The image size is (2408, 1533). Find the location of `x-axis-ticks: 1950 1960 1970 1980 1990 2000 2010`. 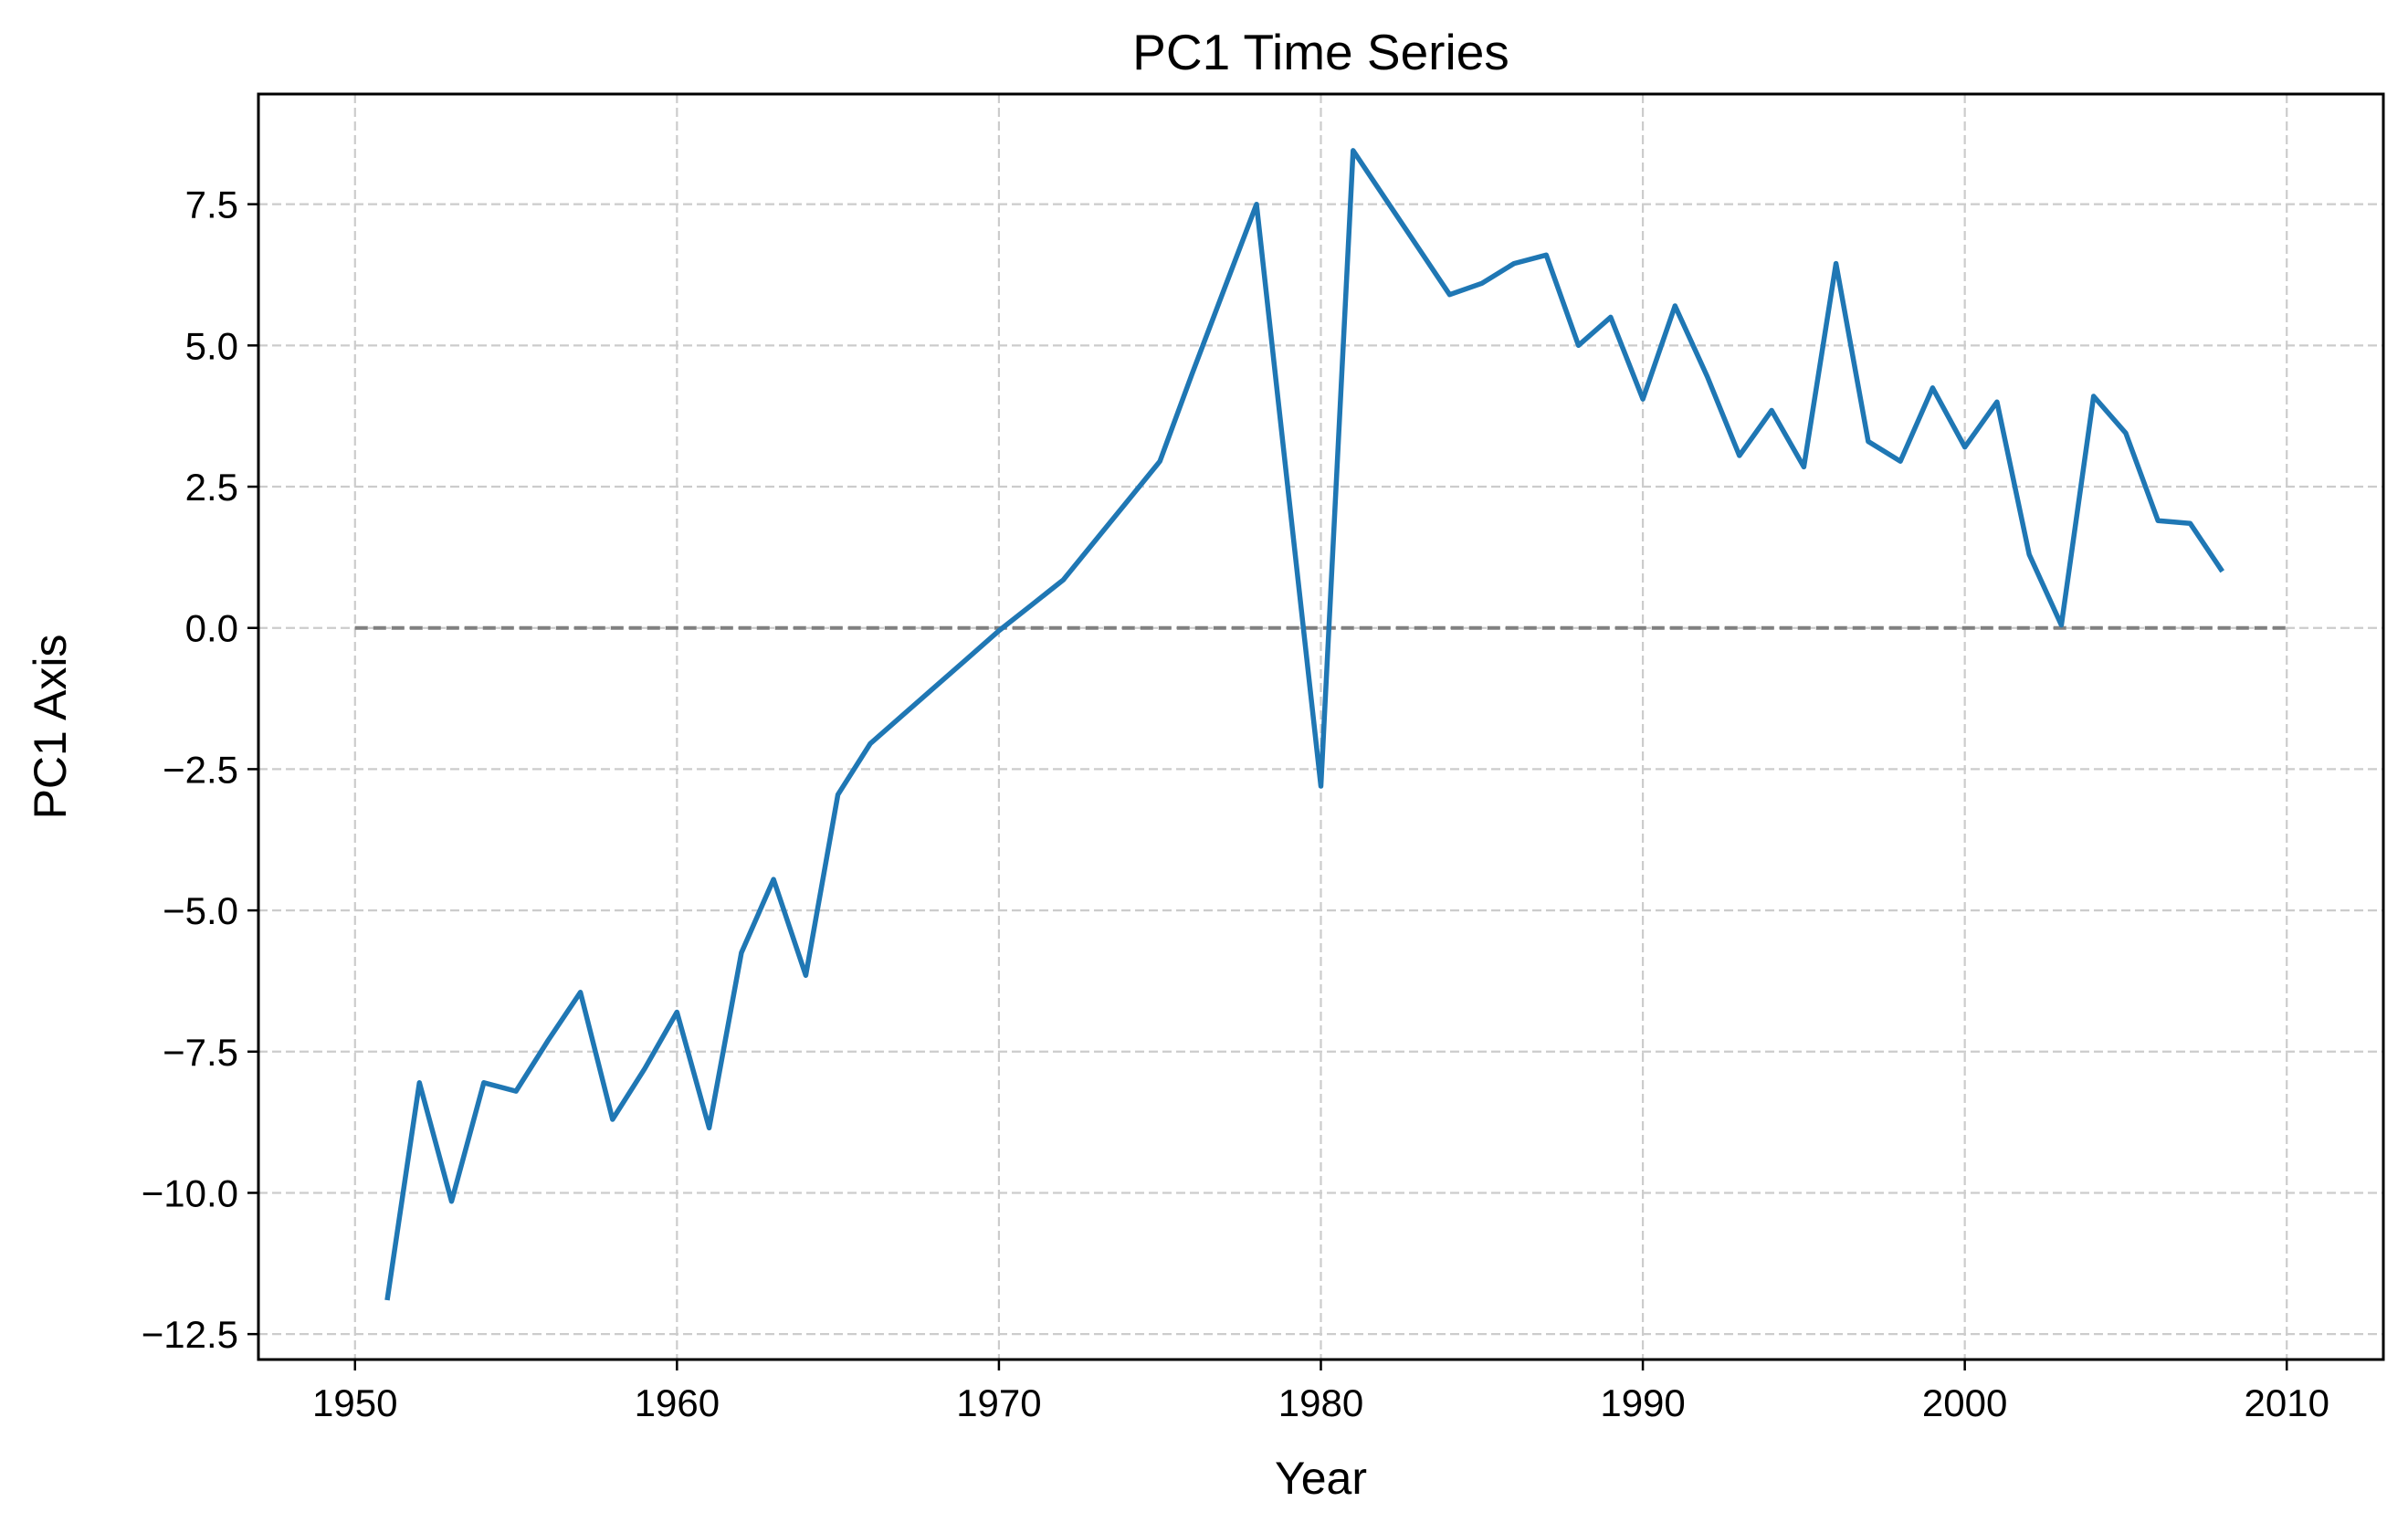

x-axis-ticks: 1950 1960 1970 1980 1990 2000 2010 is located at coordinates (1320, 1392).